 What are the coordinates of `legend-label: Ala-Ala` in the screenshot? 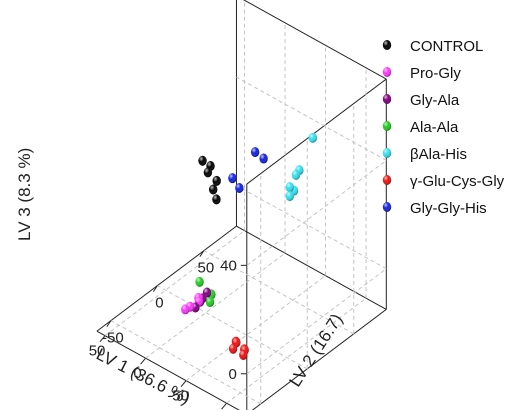 It's located at (434, 127).